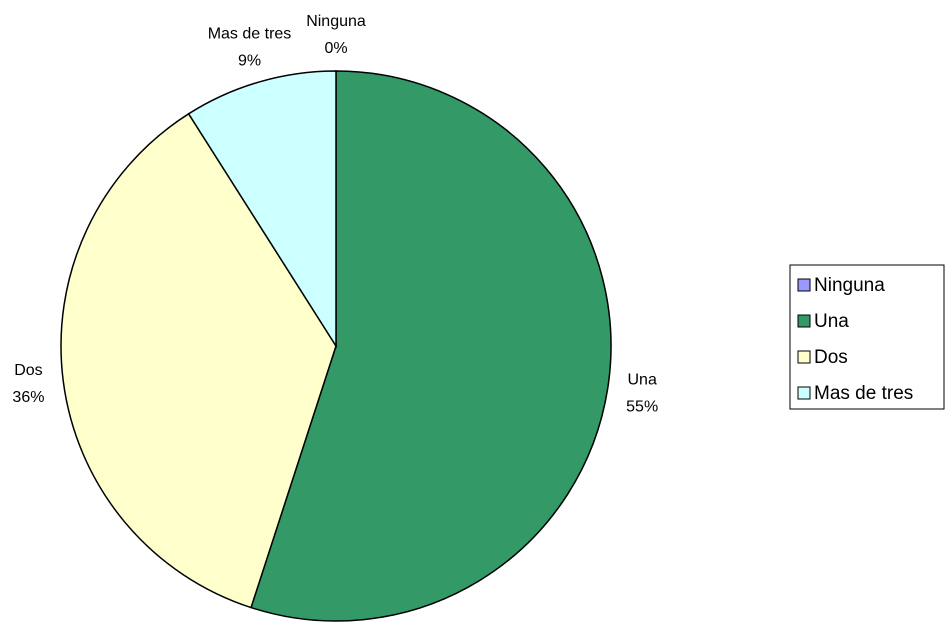  What do you see at coordinates (335, 48) in the screenshot?
I see `slice-label-value: 0%` at bounding box center [335, 48].